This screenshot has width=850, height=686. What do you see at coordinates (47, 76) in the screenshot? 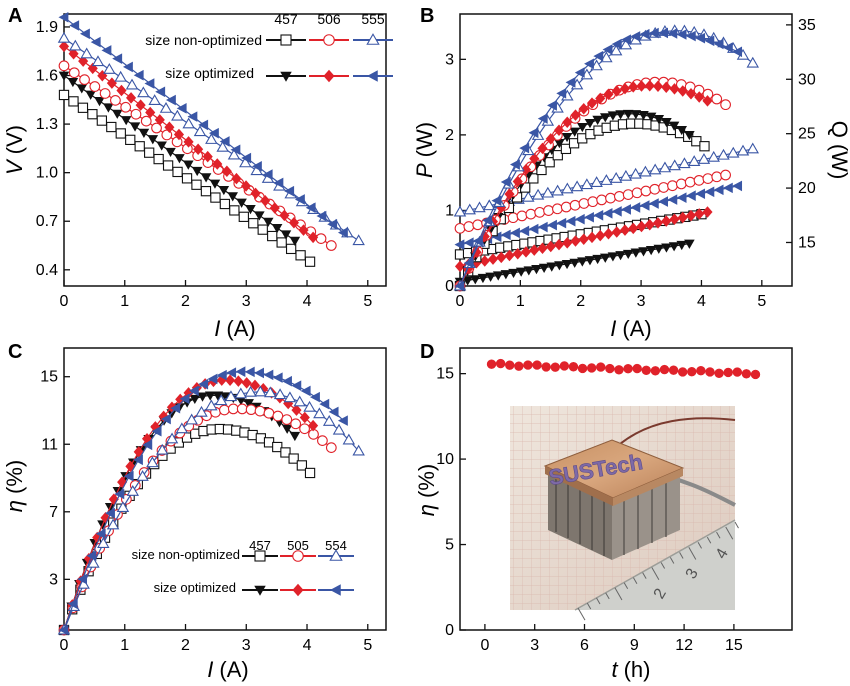
I see `y-tick-label-1.6: 1.6` at bounding box center [47, 76].